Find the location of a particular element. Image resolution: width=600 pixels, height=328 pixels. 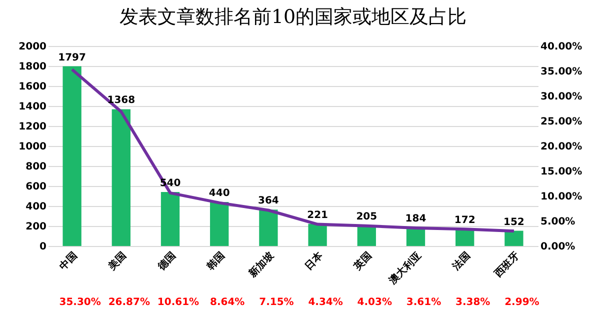

data-label: 26.87% is located at coordinates (129, 302).